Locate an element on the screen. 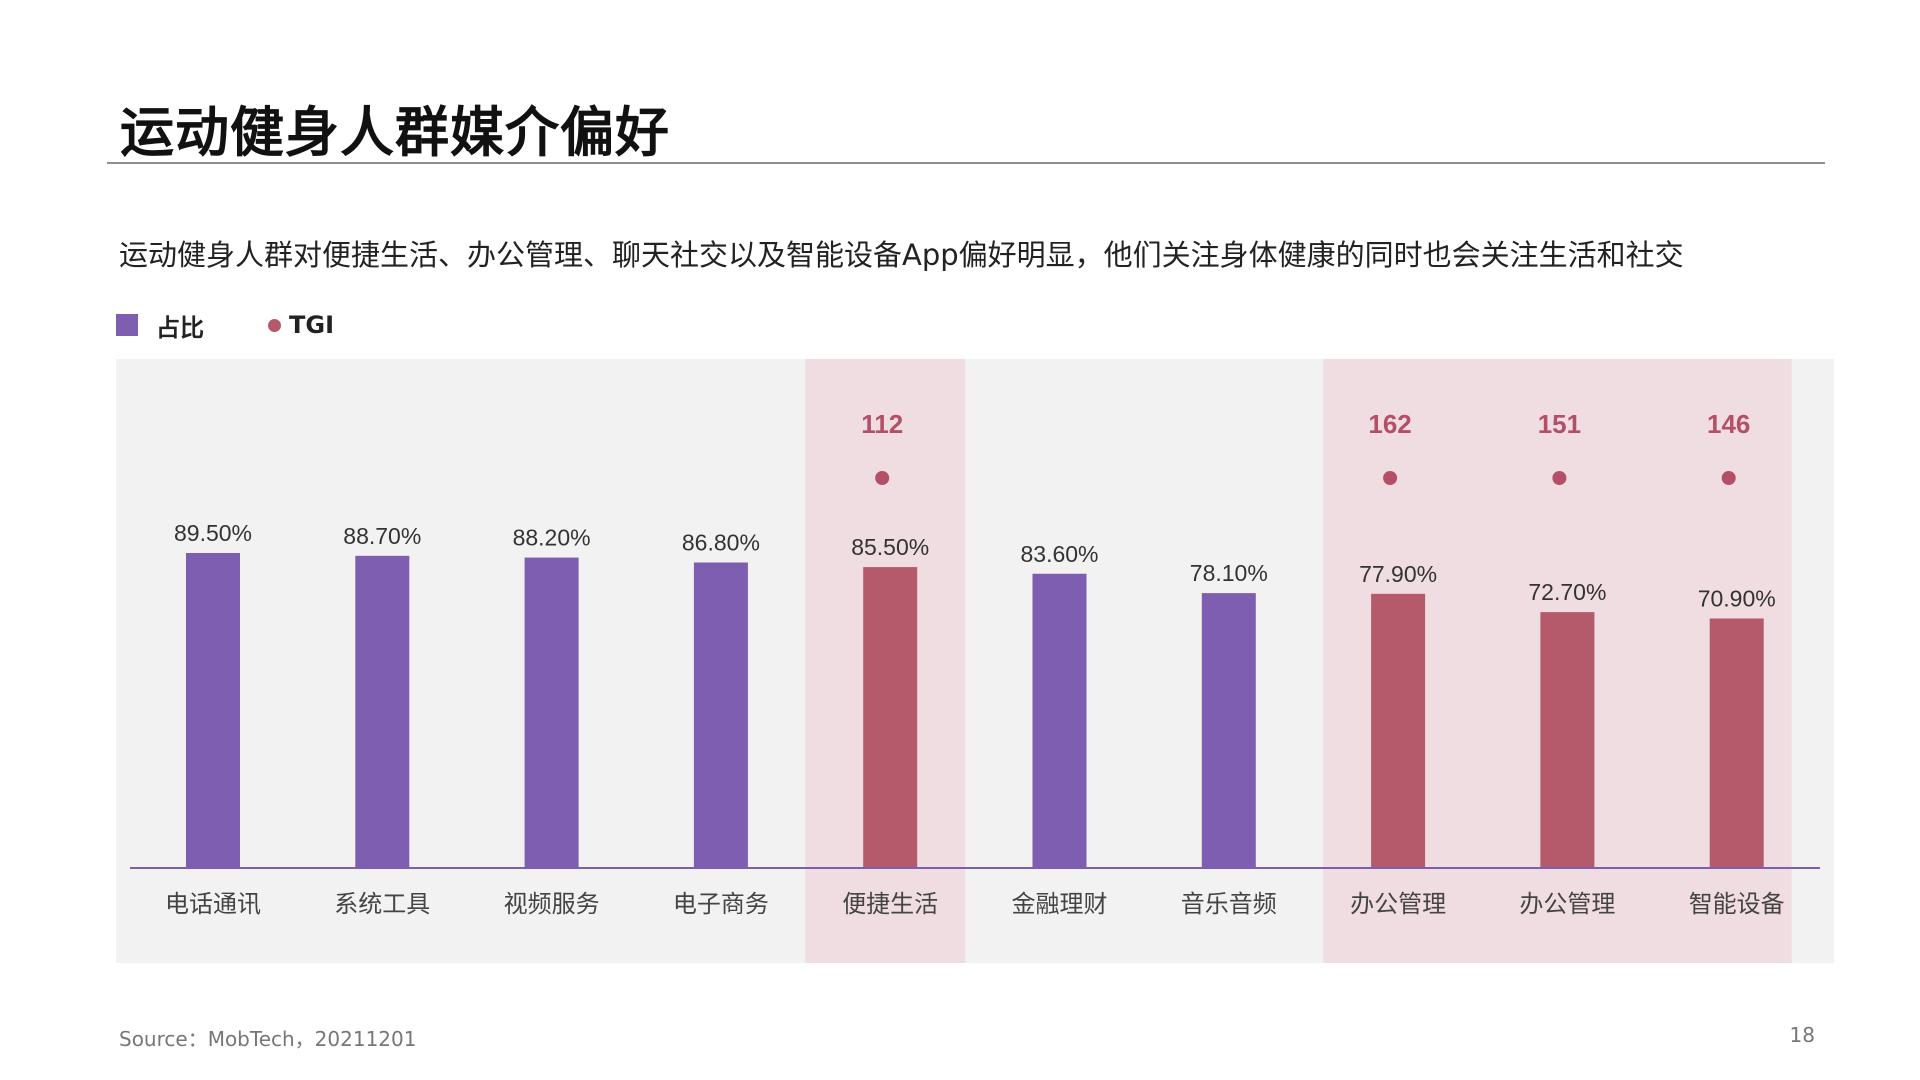  category-label: 金融理财 is located at coordinates (1060, 904).